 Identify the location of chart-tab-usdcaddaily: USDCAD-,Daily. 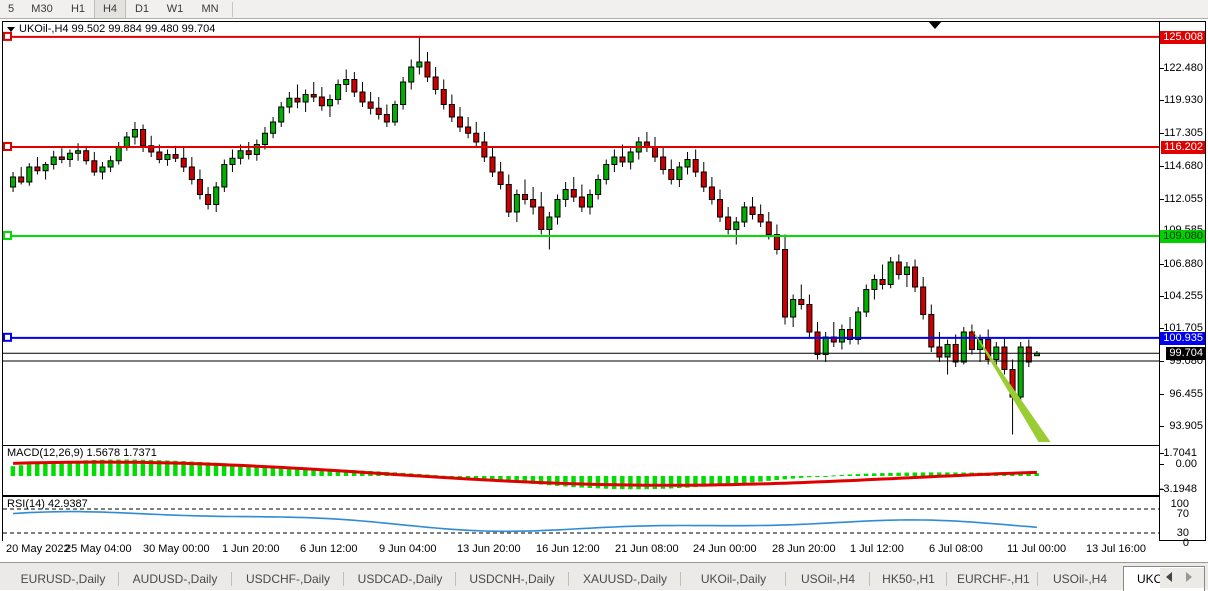
(400, 579).